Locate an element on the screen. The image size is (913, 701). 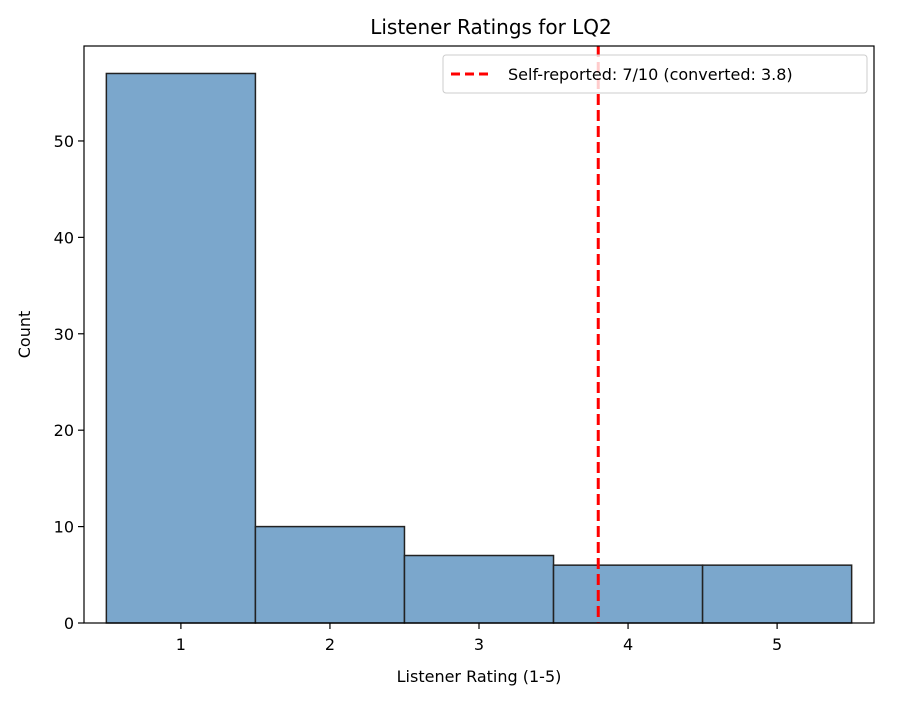
y-axis-title: Count is located at coordinates (24, 335).